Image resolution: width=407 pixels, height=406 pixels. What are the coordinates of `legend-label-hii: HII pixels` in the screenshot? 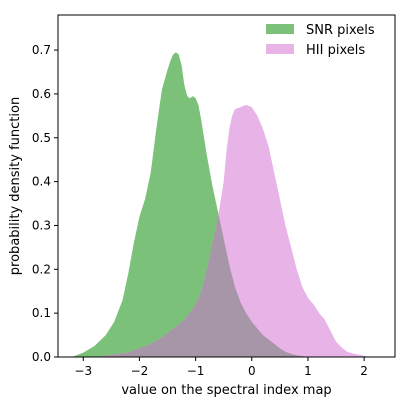 It's located at (335, 50).